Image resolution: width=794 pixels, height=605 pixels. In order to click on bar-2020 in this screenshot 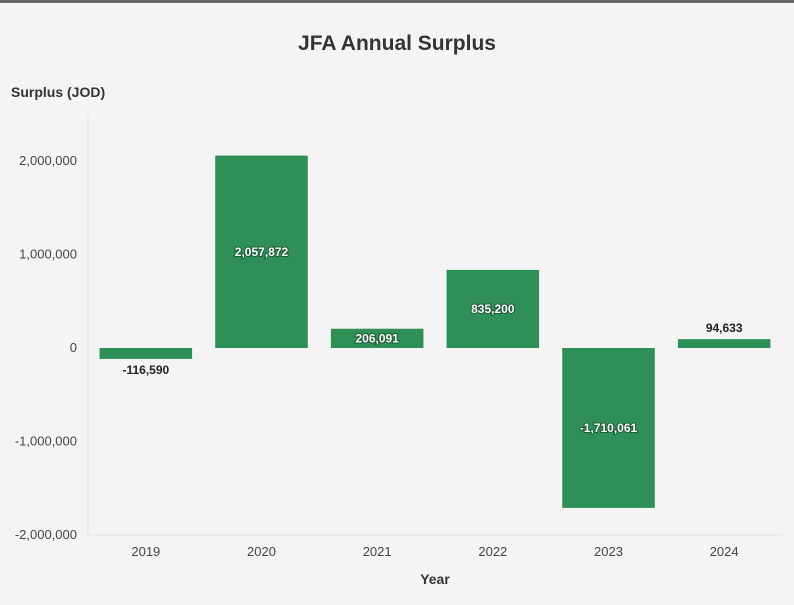, I will do `click(261, 251)`.